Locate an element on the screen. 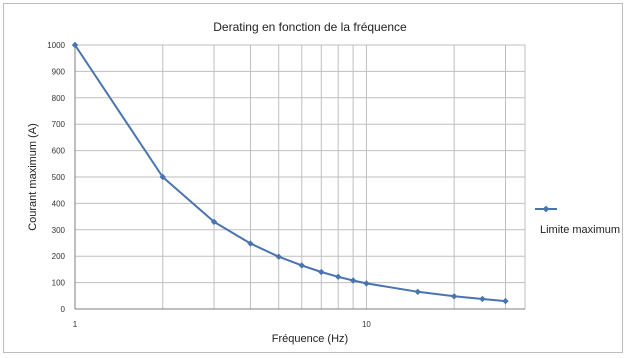  legend: Limite maximum is located at coordinates (577, 220).